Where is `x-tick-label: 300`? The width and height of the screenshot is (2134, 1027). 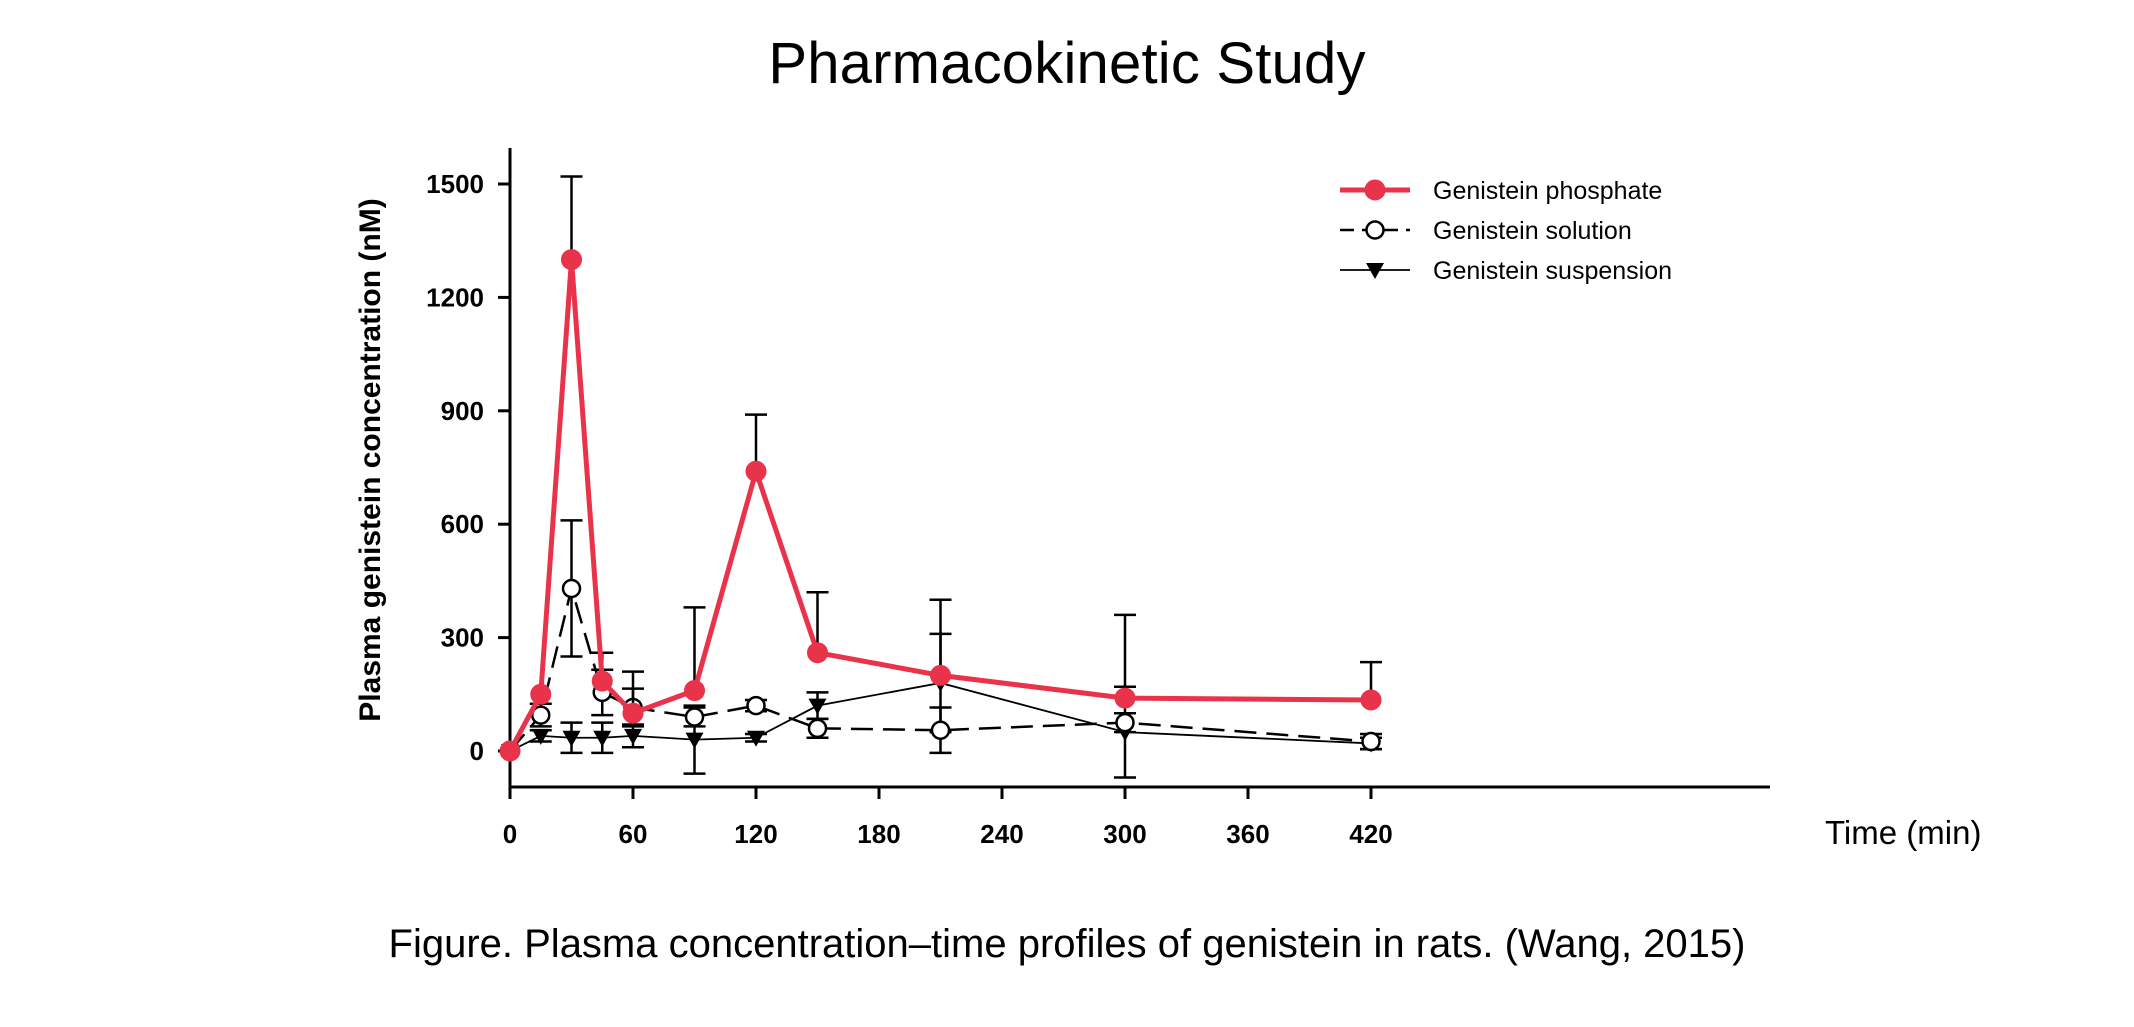 x-tick-label: 300 is located at coordinates (1124, 834).